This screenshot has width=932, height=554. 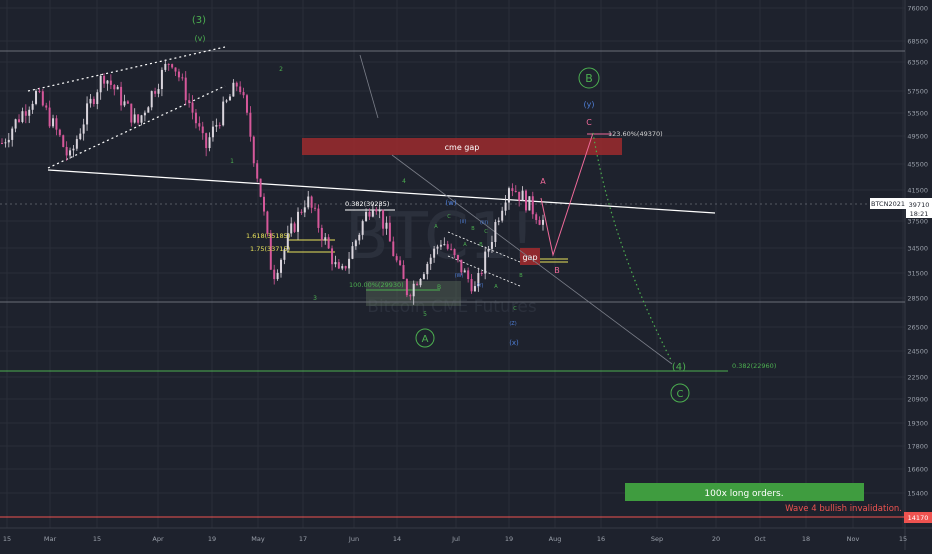 I want to click on current-price-countdown: 18:21, so click(x=919, y=214).